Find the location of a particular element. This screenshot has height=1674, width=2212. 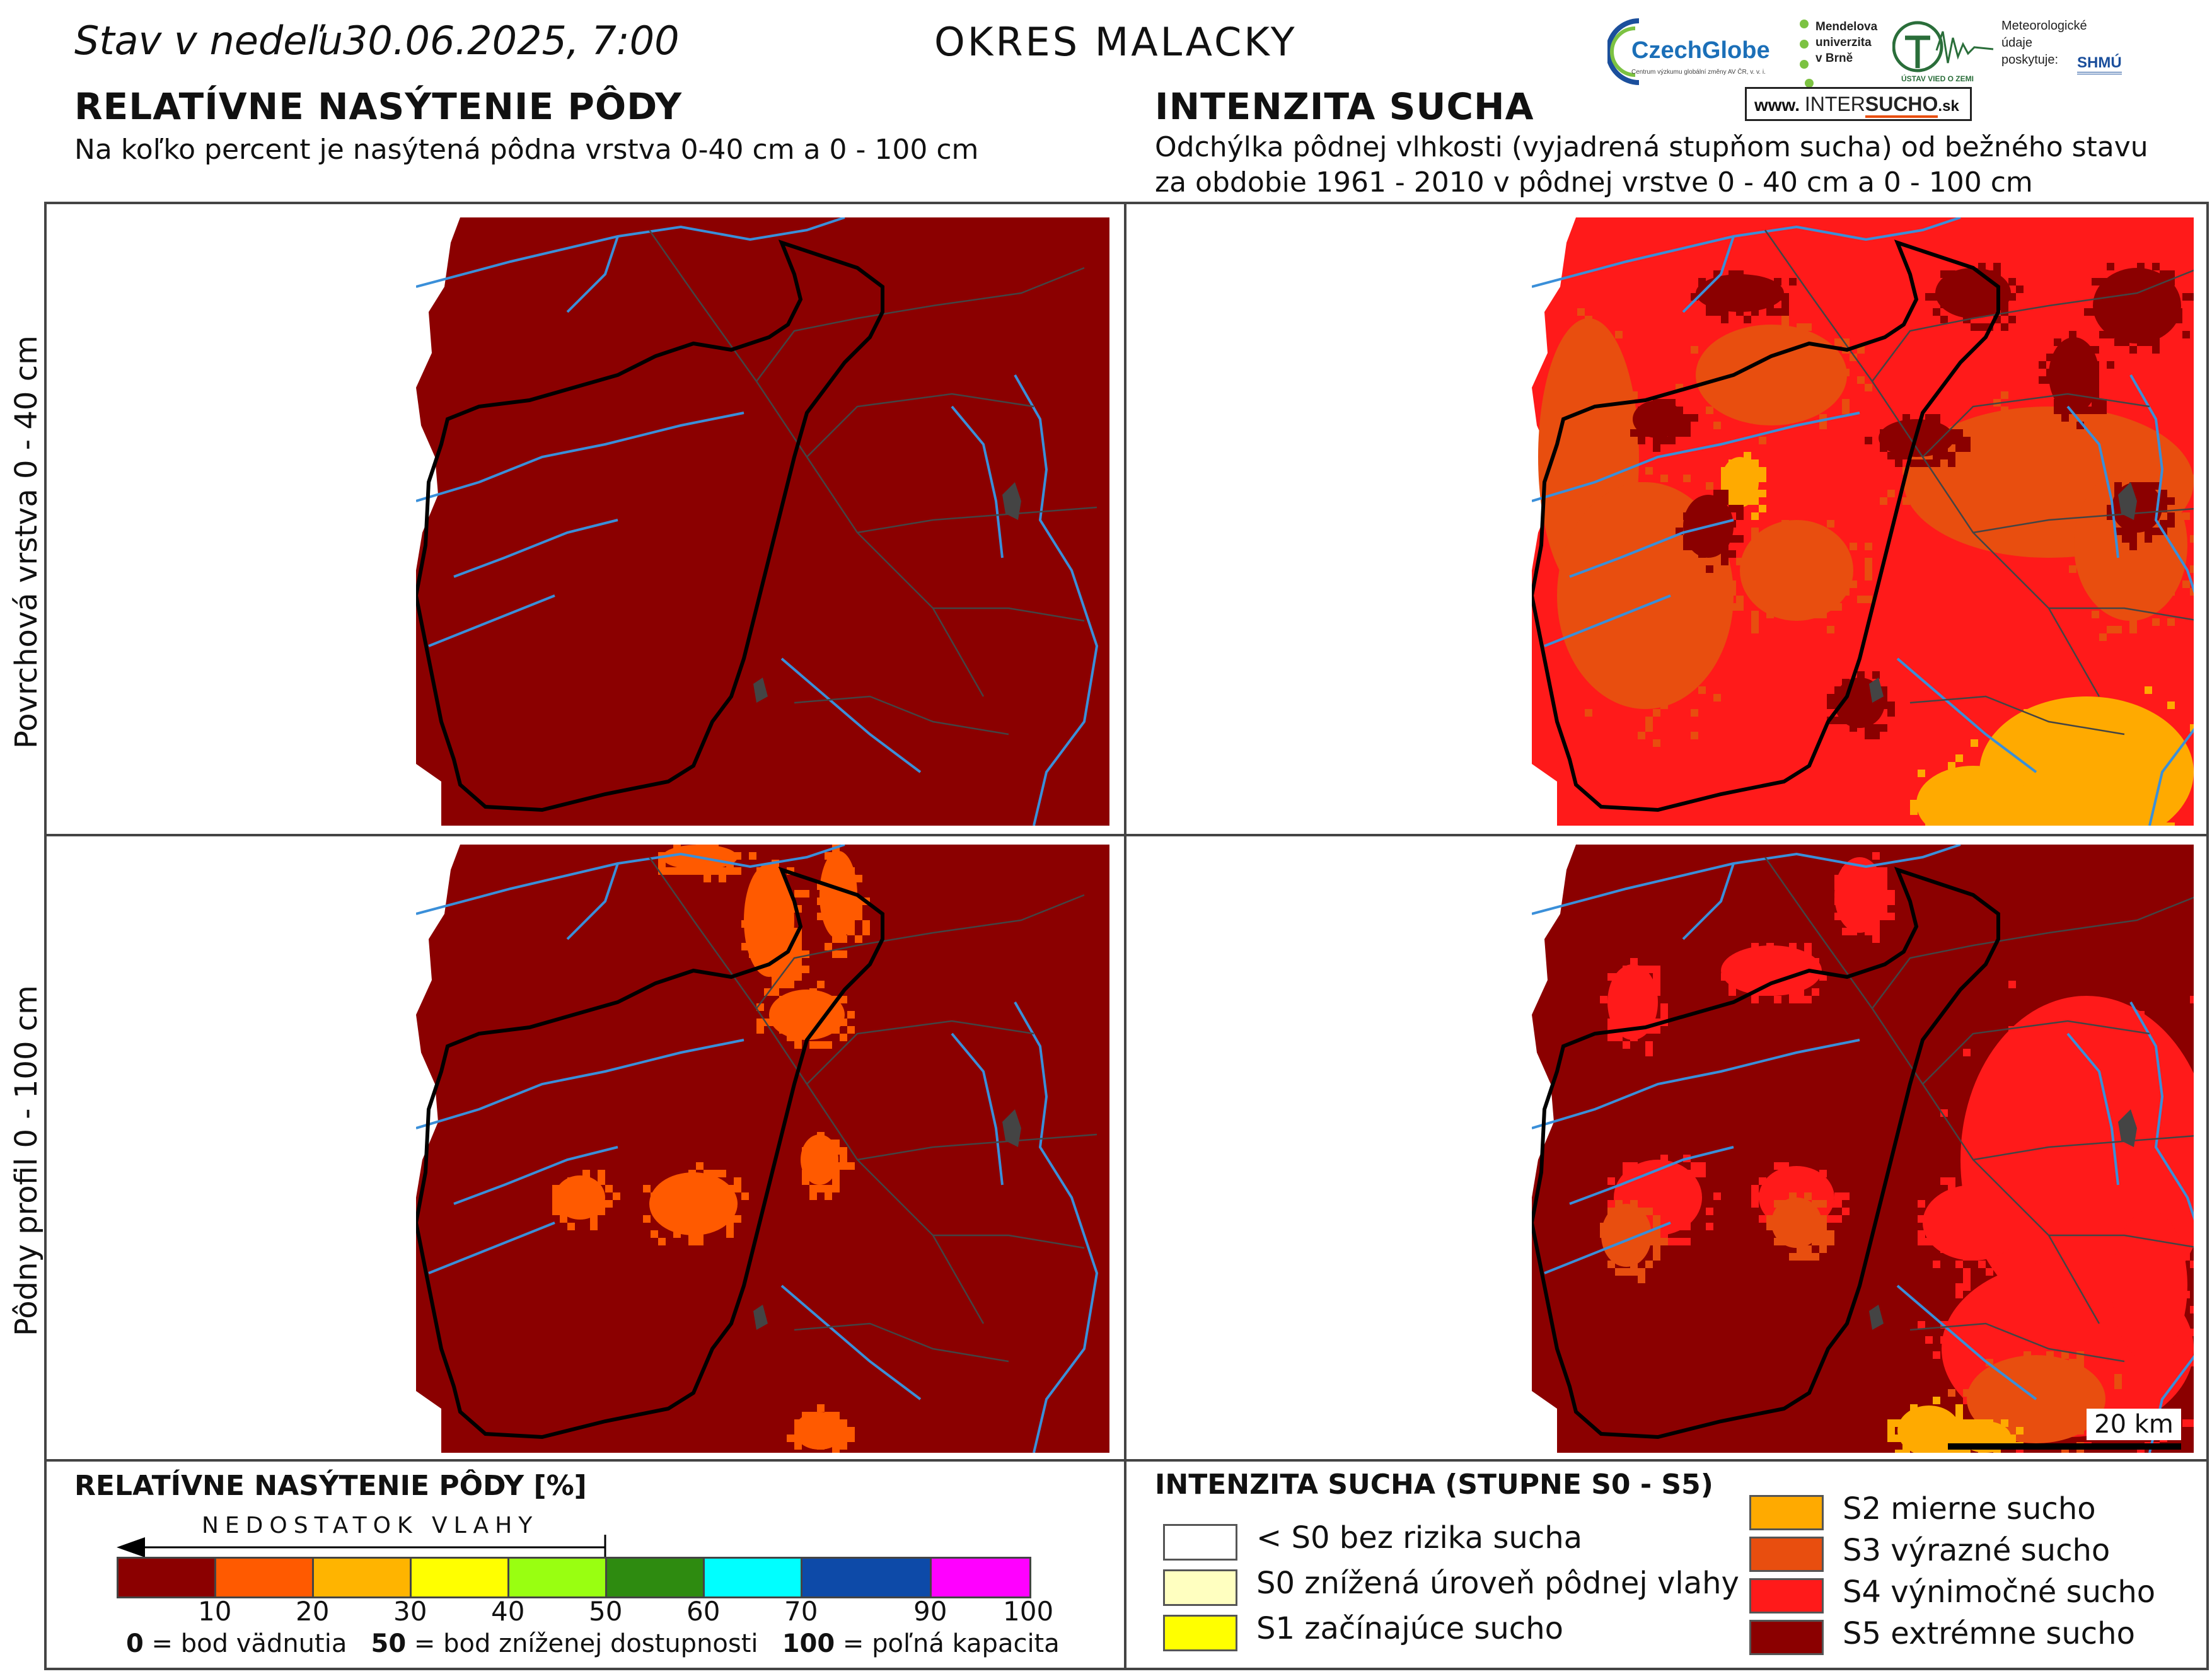

meteo-line2: údaje is located at coordinates (2016, 43).